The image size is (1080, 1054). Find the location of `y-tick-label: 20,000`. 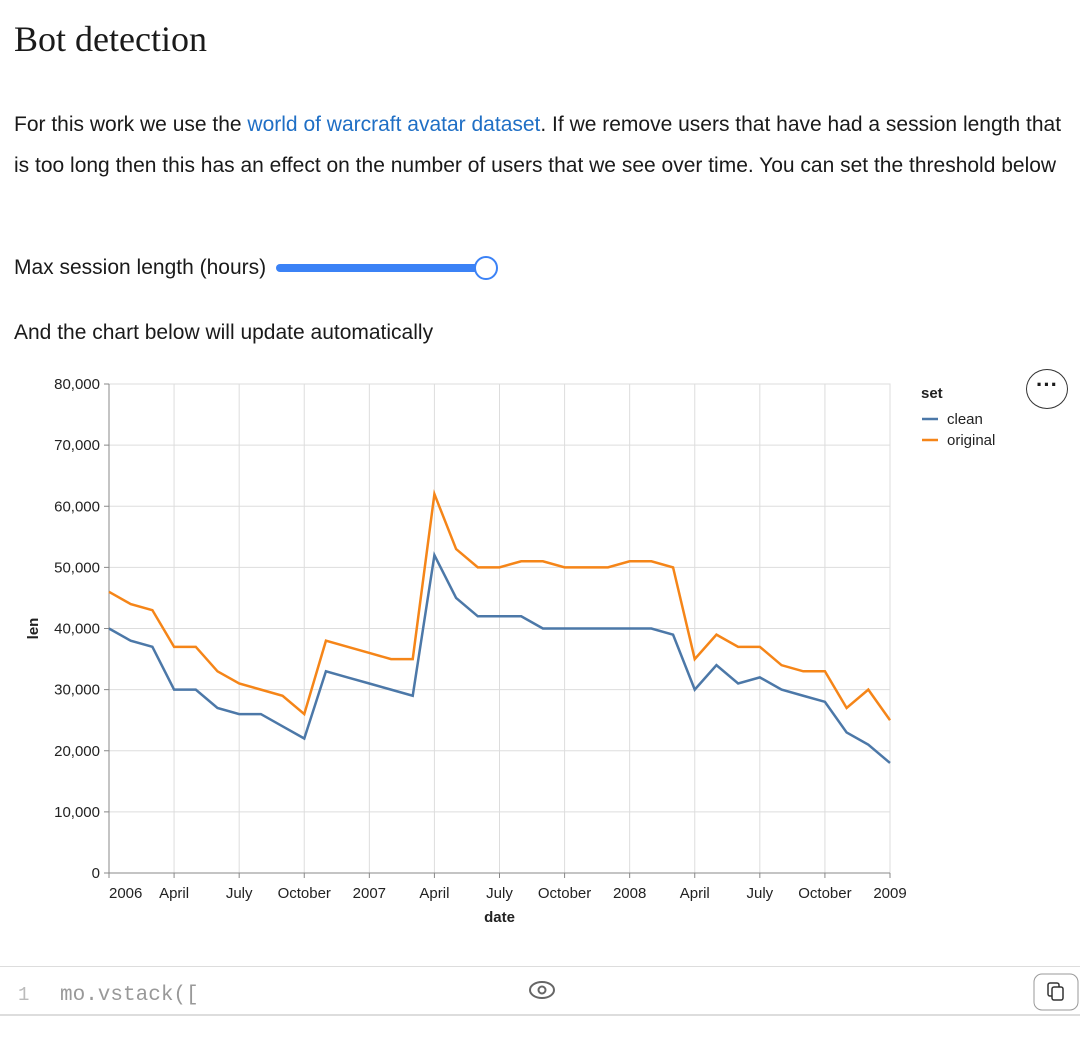

y-tick-label: 20,000 is located at coordinates (77, 751).